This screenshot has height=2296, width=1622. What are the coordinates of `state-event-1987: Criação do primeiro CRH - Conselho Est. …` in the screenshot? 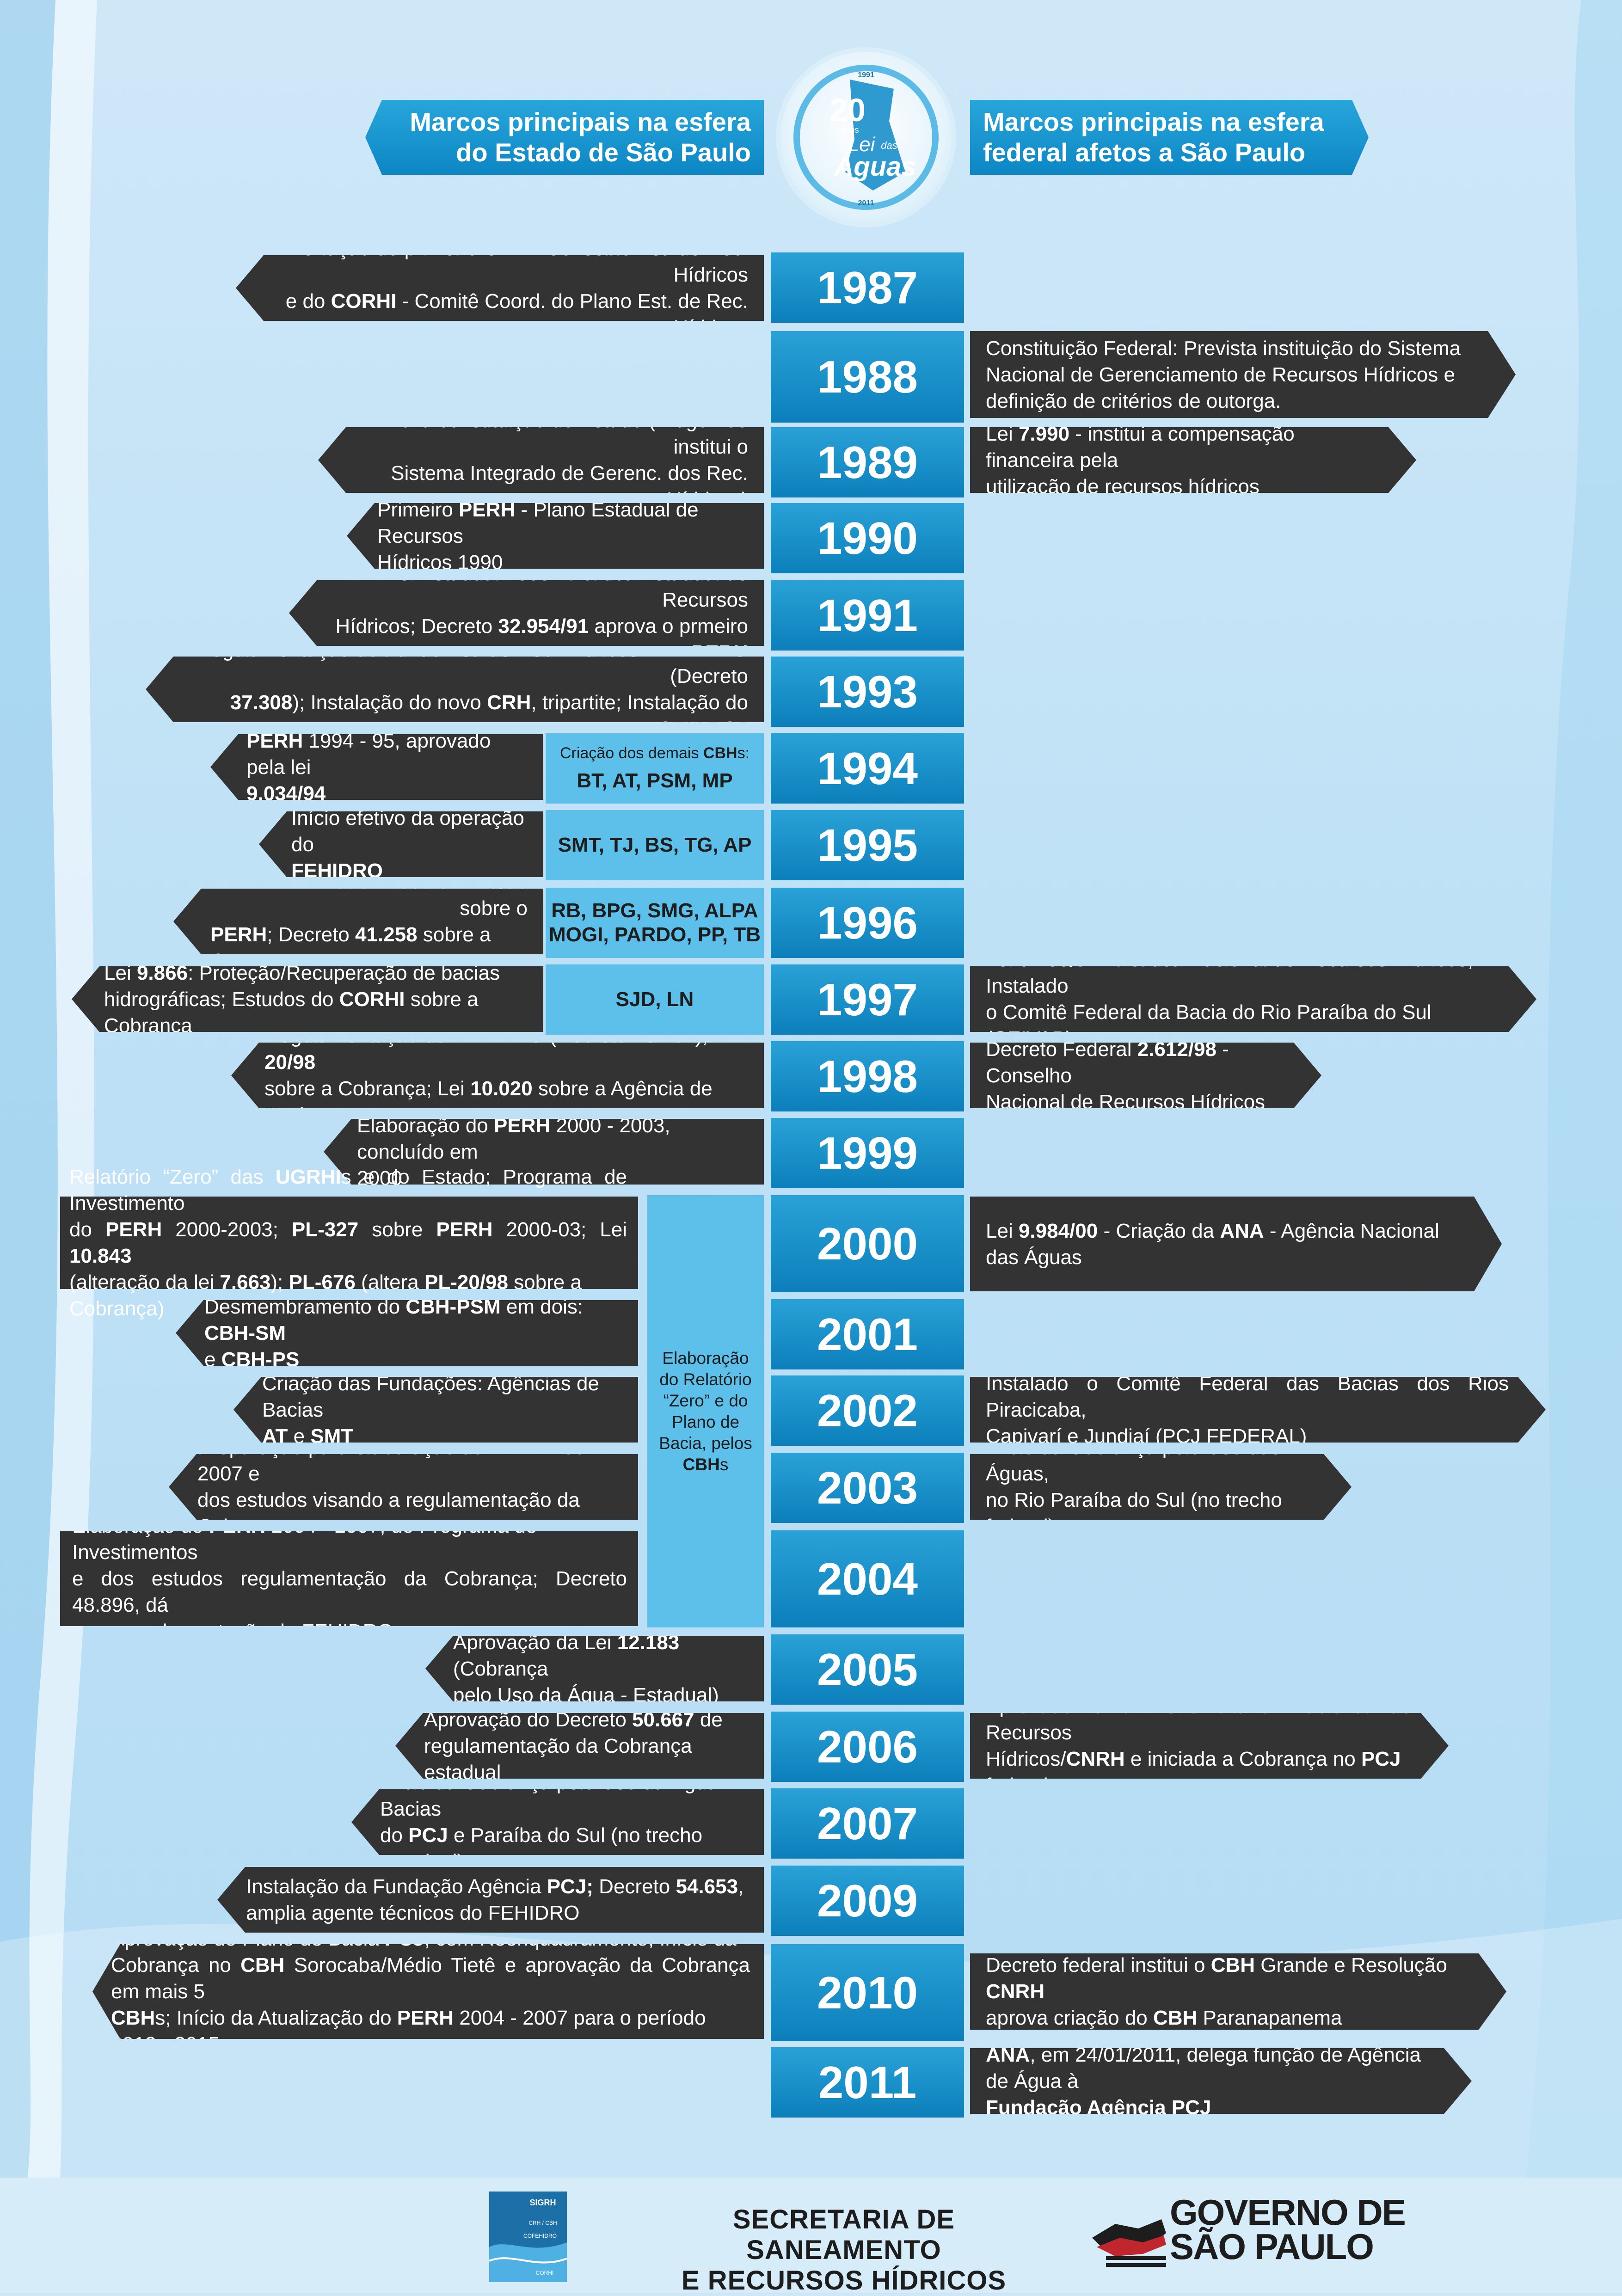 It's located at (500, 288).